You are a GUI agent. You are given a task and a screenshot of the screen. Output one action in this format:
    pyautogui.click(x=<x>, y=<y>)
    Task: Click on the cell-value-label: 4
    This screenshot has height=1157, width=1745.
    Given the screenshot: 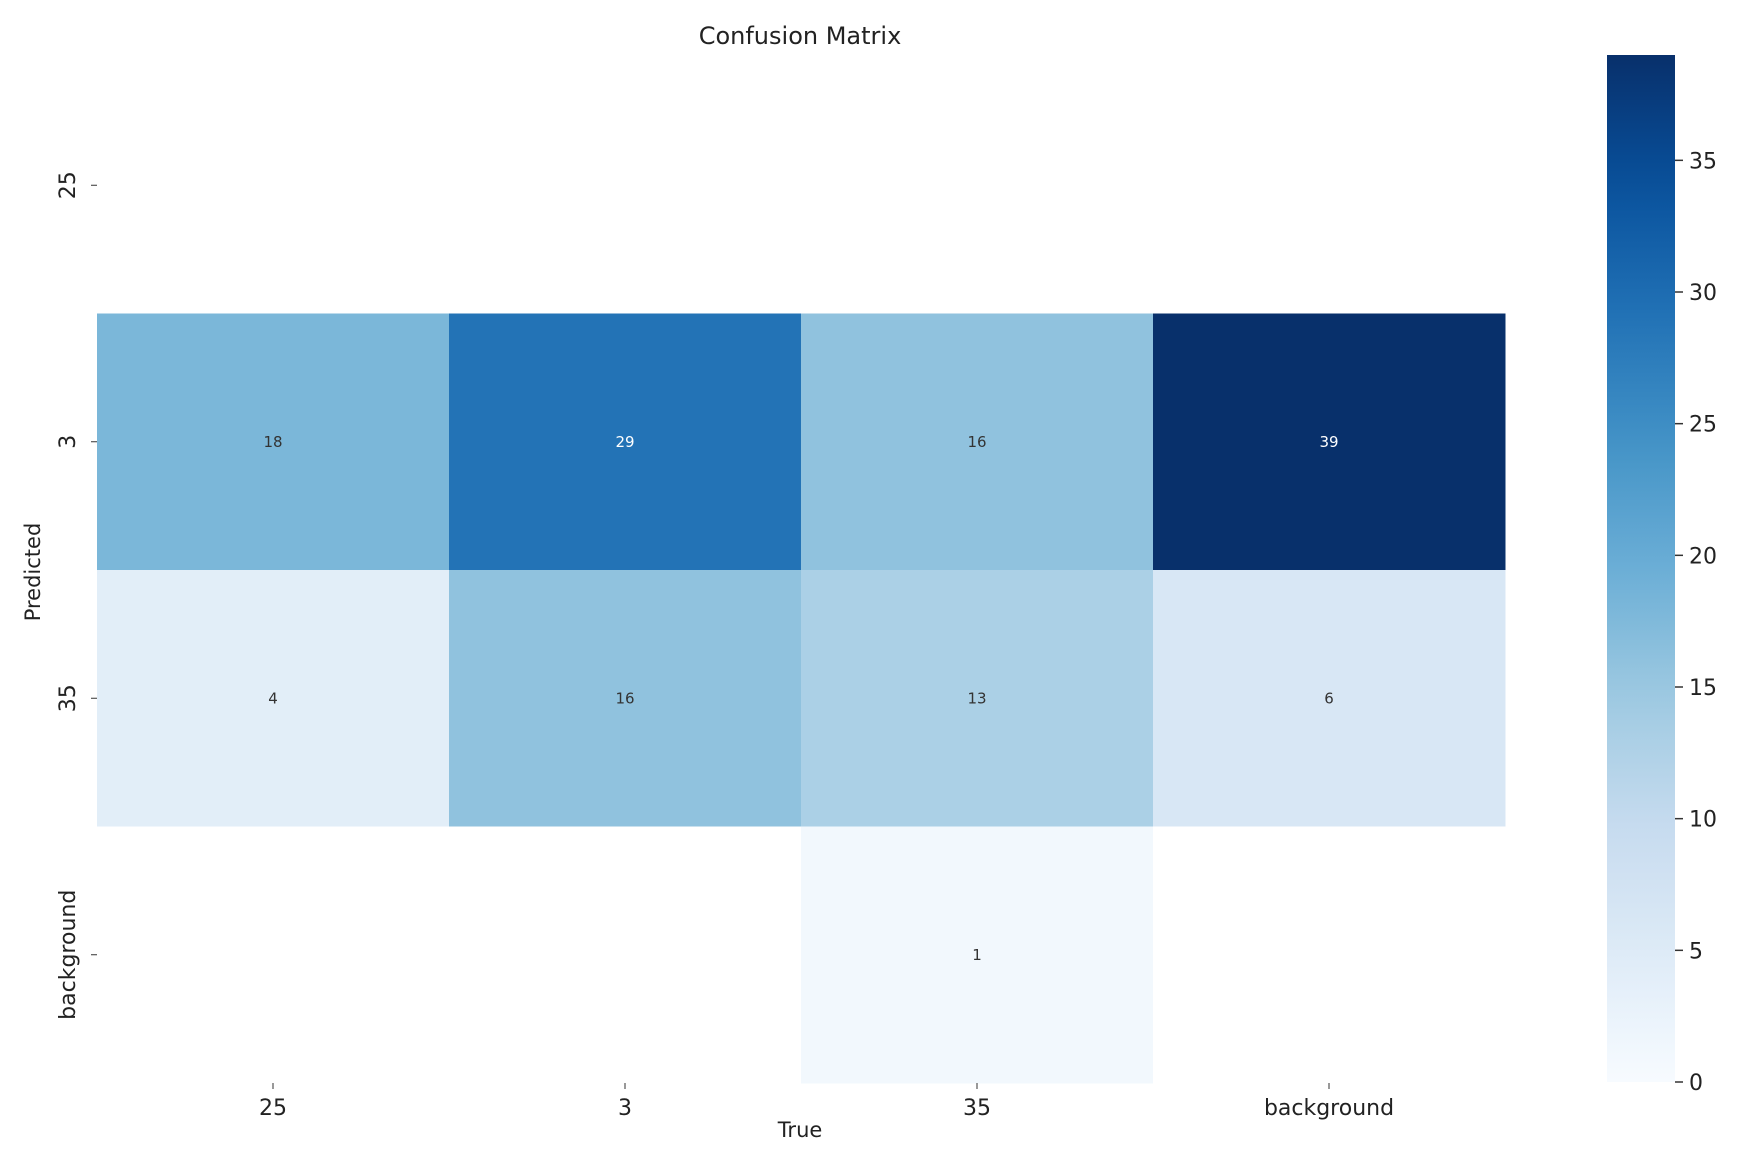 What is the action you would take?
    pyautogui.click(x=273, y=698)
    